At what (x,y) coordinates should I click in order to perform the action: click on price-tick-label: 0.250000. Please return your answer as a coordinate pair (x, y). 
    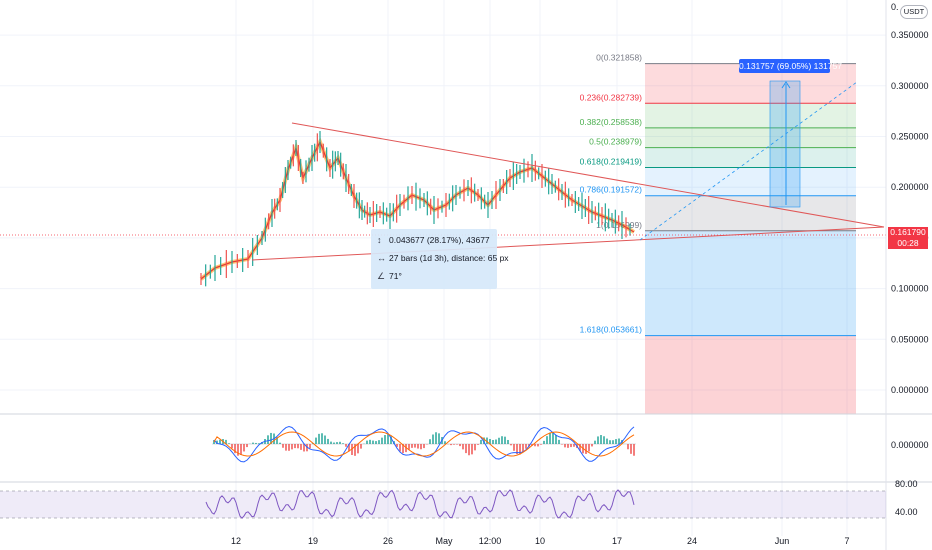
    Looking at the image, I should click on (910, 137).